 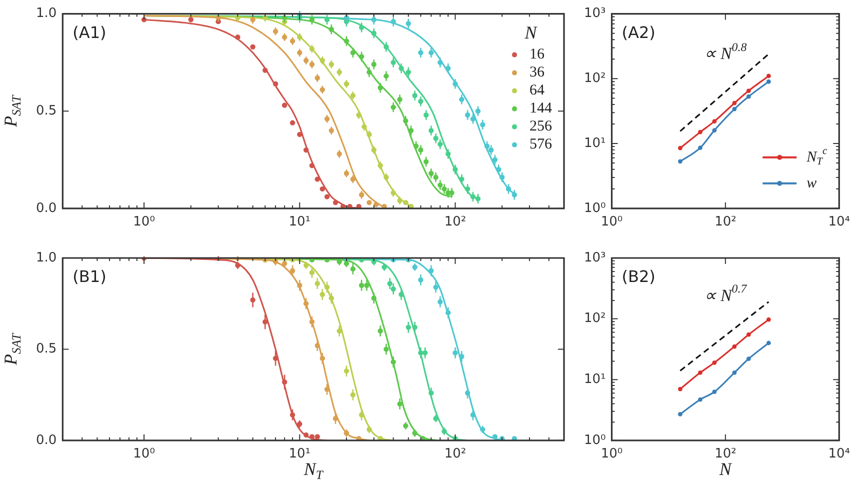 I want to click on legend-label: 576, so click(x=541, y=144).